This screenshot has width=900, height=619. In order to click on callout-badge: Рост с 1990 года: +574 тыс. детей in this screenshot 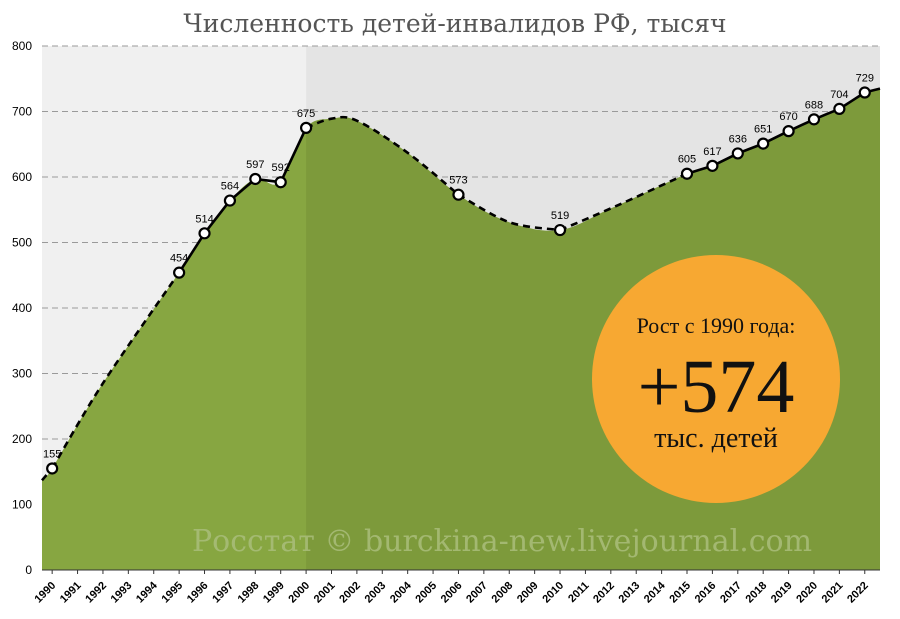, I will do `click(716, 379)`.